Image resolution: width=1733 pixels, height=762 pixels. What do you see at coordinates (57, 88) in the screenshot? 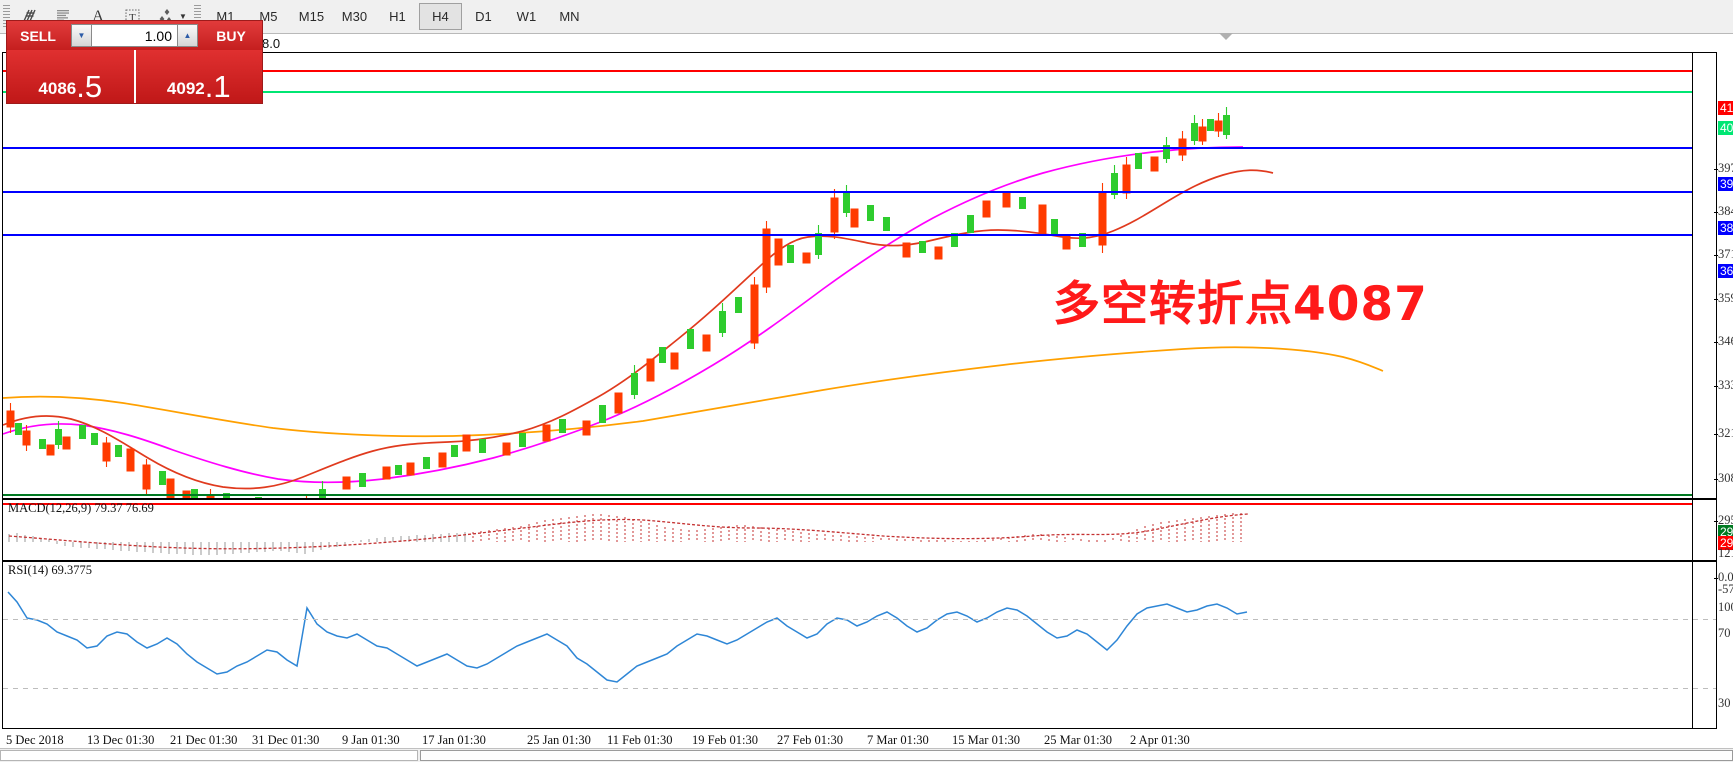
I see `sell-price-integer: 4086` at bounding box center [57, 88].